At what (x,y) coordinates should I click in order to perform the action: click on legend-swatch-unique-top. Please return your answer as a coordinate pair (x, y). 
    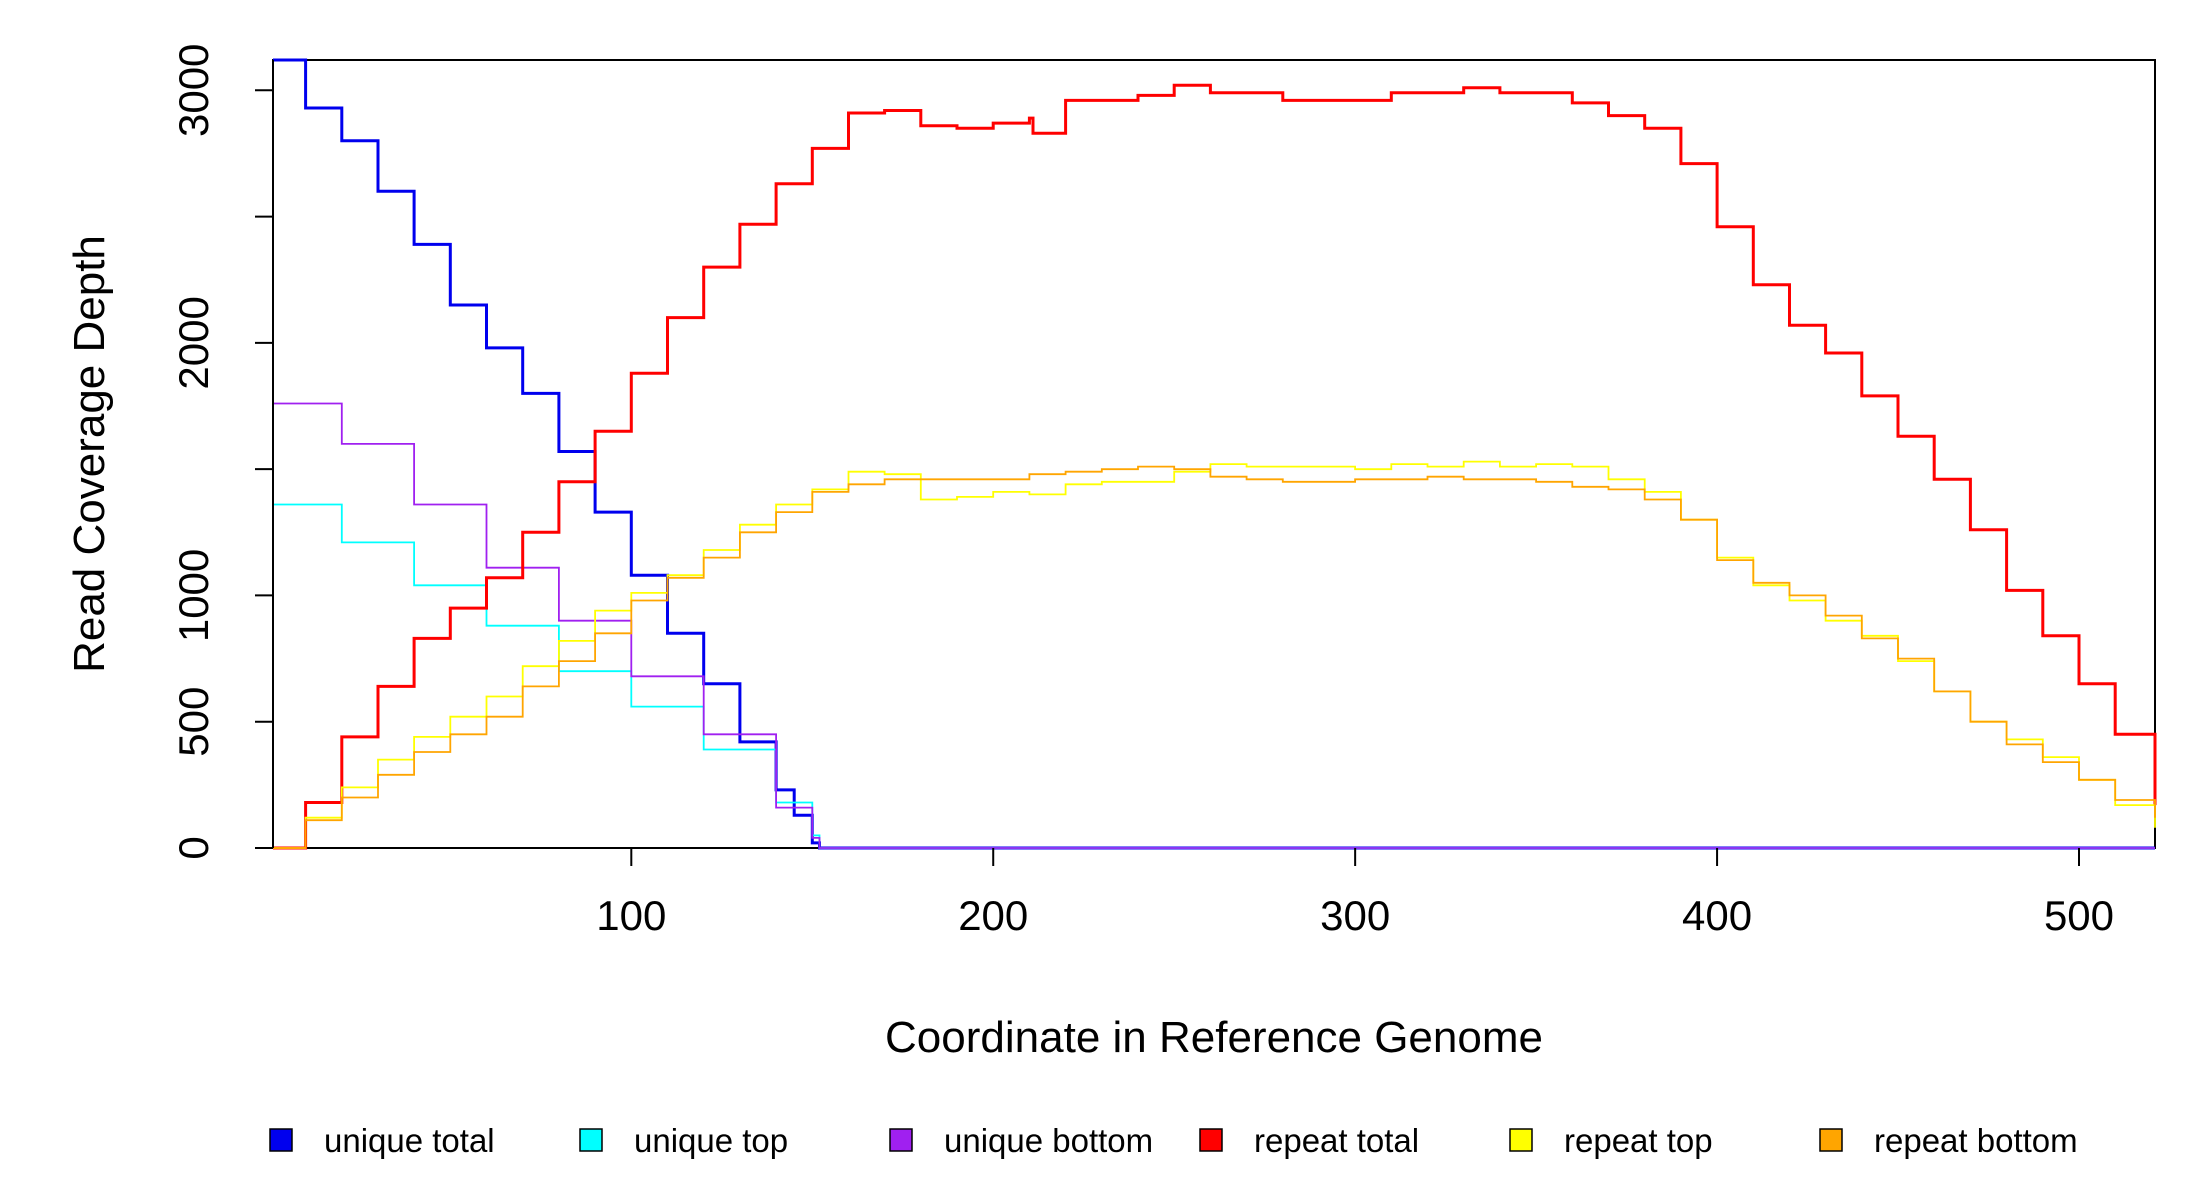
    Looking at the image, I should click on (591, 1140).